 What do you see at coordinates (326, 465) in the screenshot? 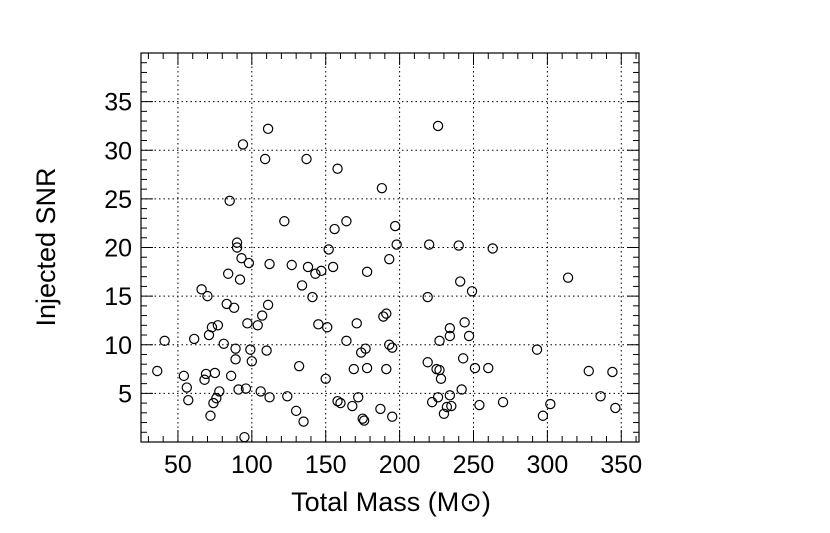
I see `x-tick-label: 150` at bounding box center [326, 465].